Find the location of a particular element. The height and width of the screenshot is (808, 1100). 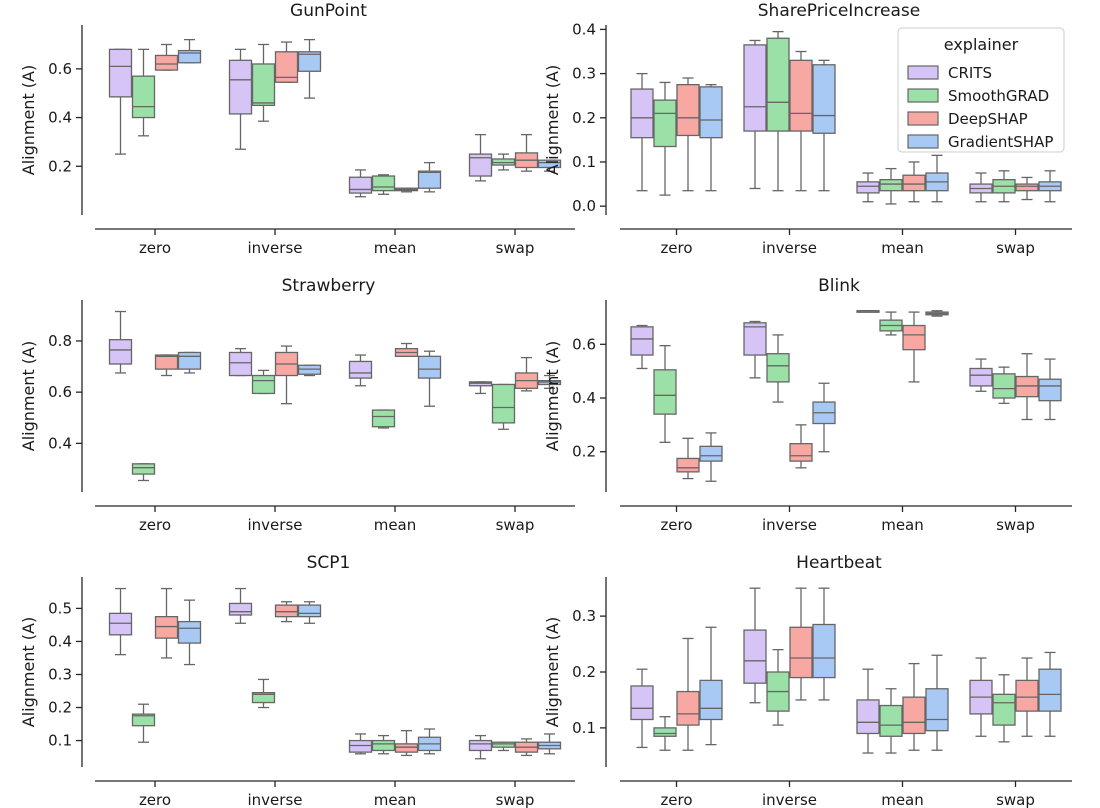

y-tick-label: 0.1 is located at coordinates (584, 162).